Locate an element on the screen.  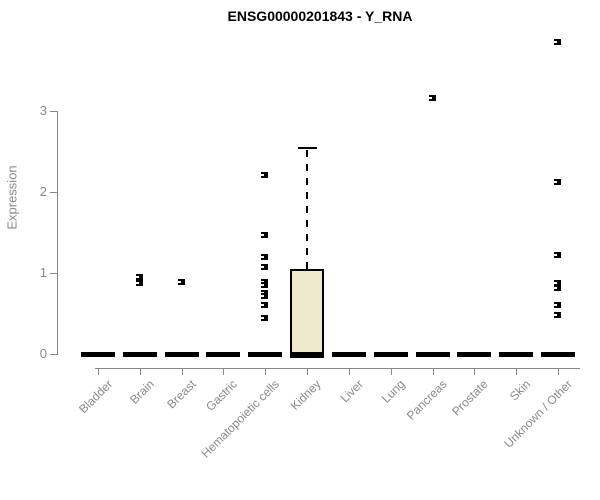
x-tick-label: Skin is located at coordinates (519, 390).